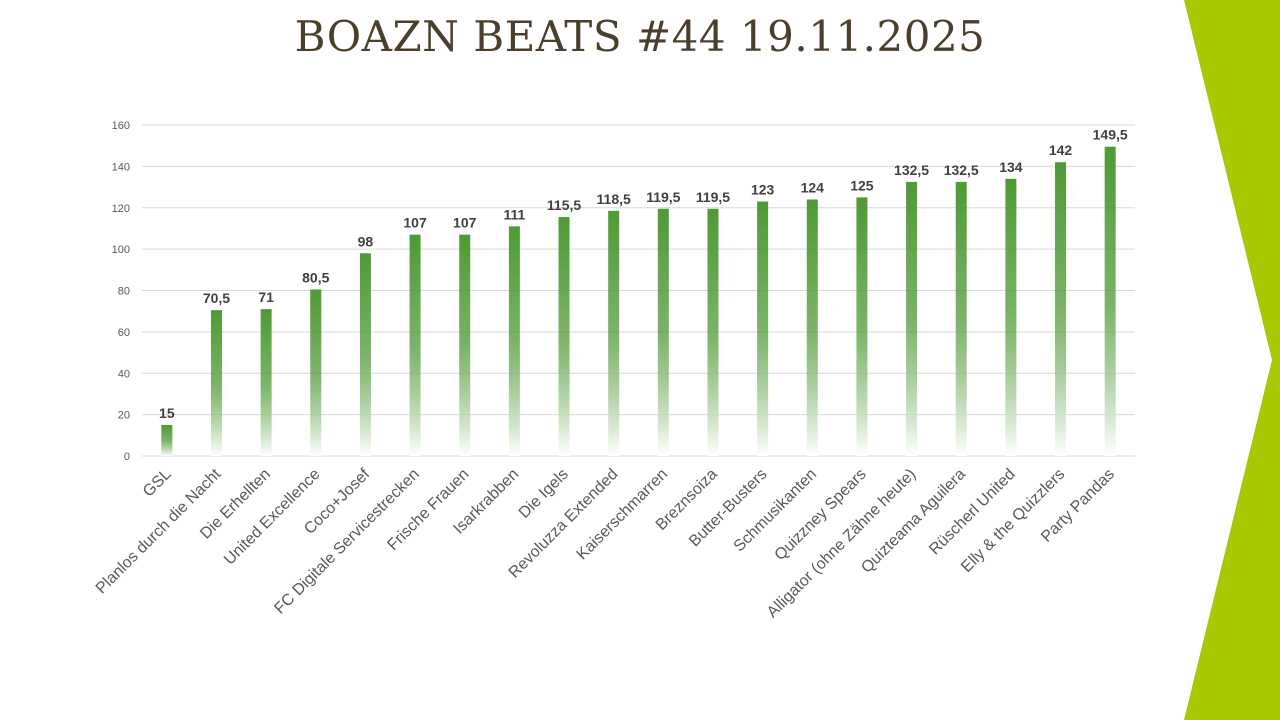 The image size is (1280, 720). I want to click on y-tick-label: 160, so click(121, 126).